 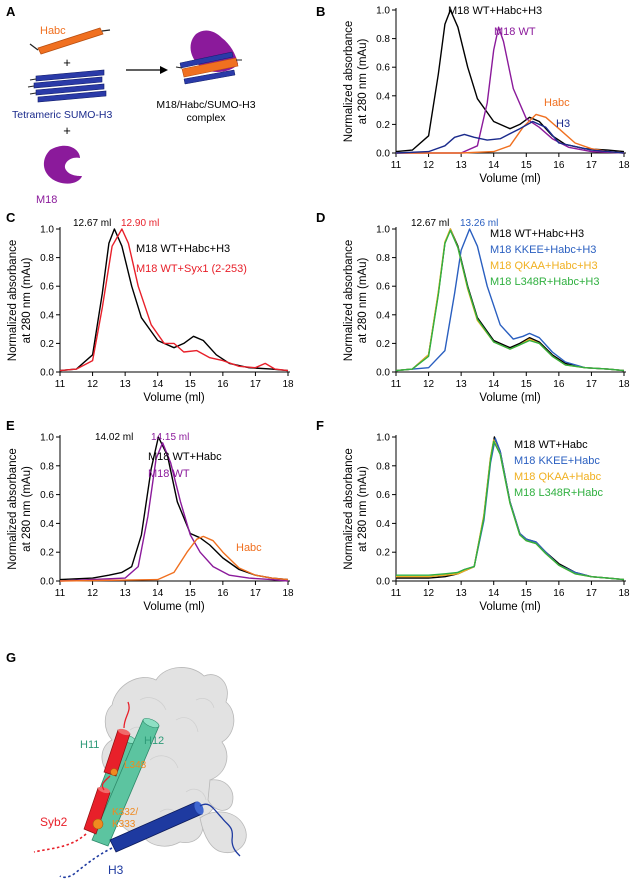 What do you see at coordinates (140, 223) in the screenshot?
I see `peak-volume-label: 12.90 ml` at bounding box center [140, 223].